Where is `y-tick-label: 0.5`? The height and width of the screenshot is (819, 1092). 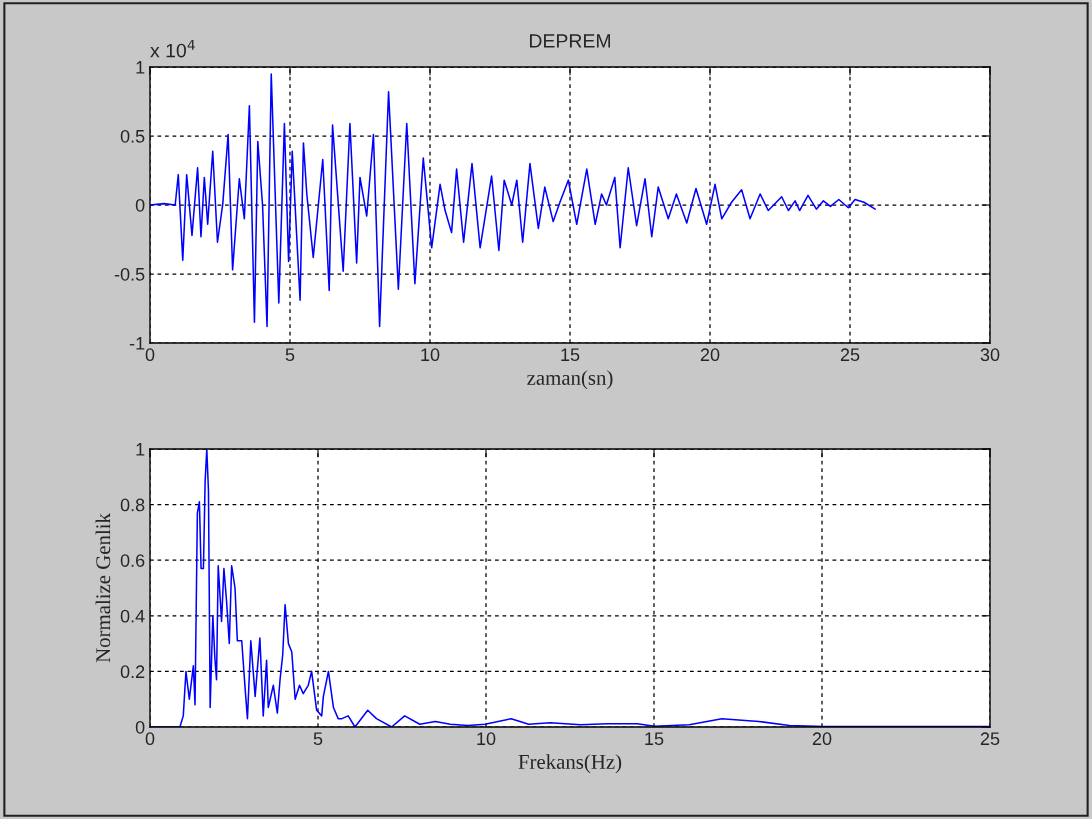
y-tick-label: 0.5 is located at coordinates (132, 136).